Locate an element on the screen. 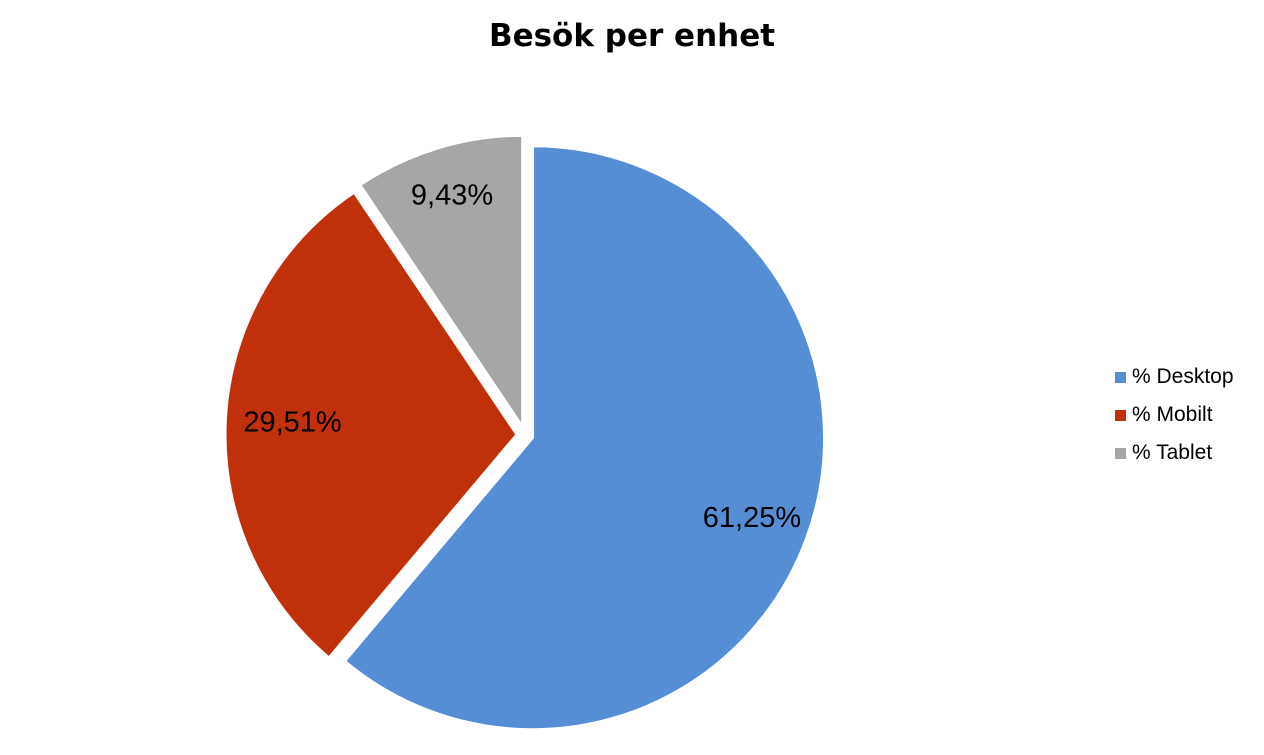  legend-item-mobilt: % Mobilt is located at coordinates (1174, 415).